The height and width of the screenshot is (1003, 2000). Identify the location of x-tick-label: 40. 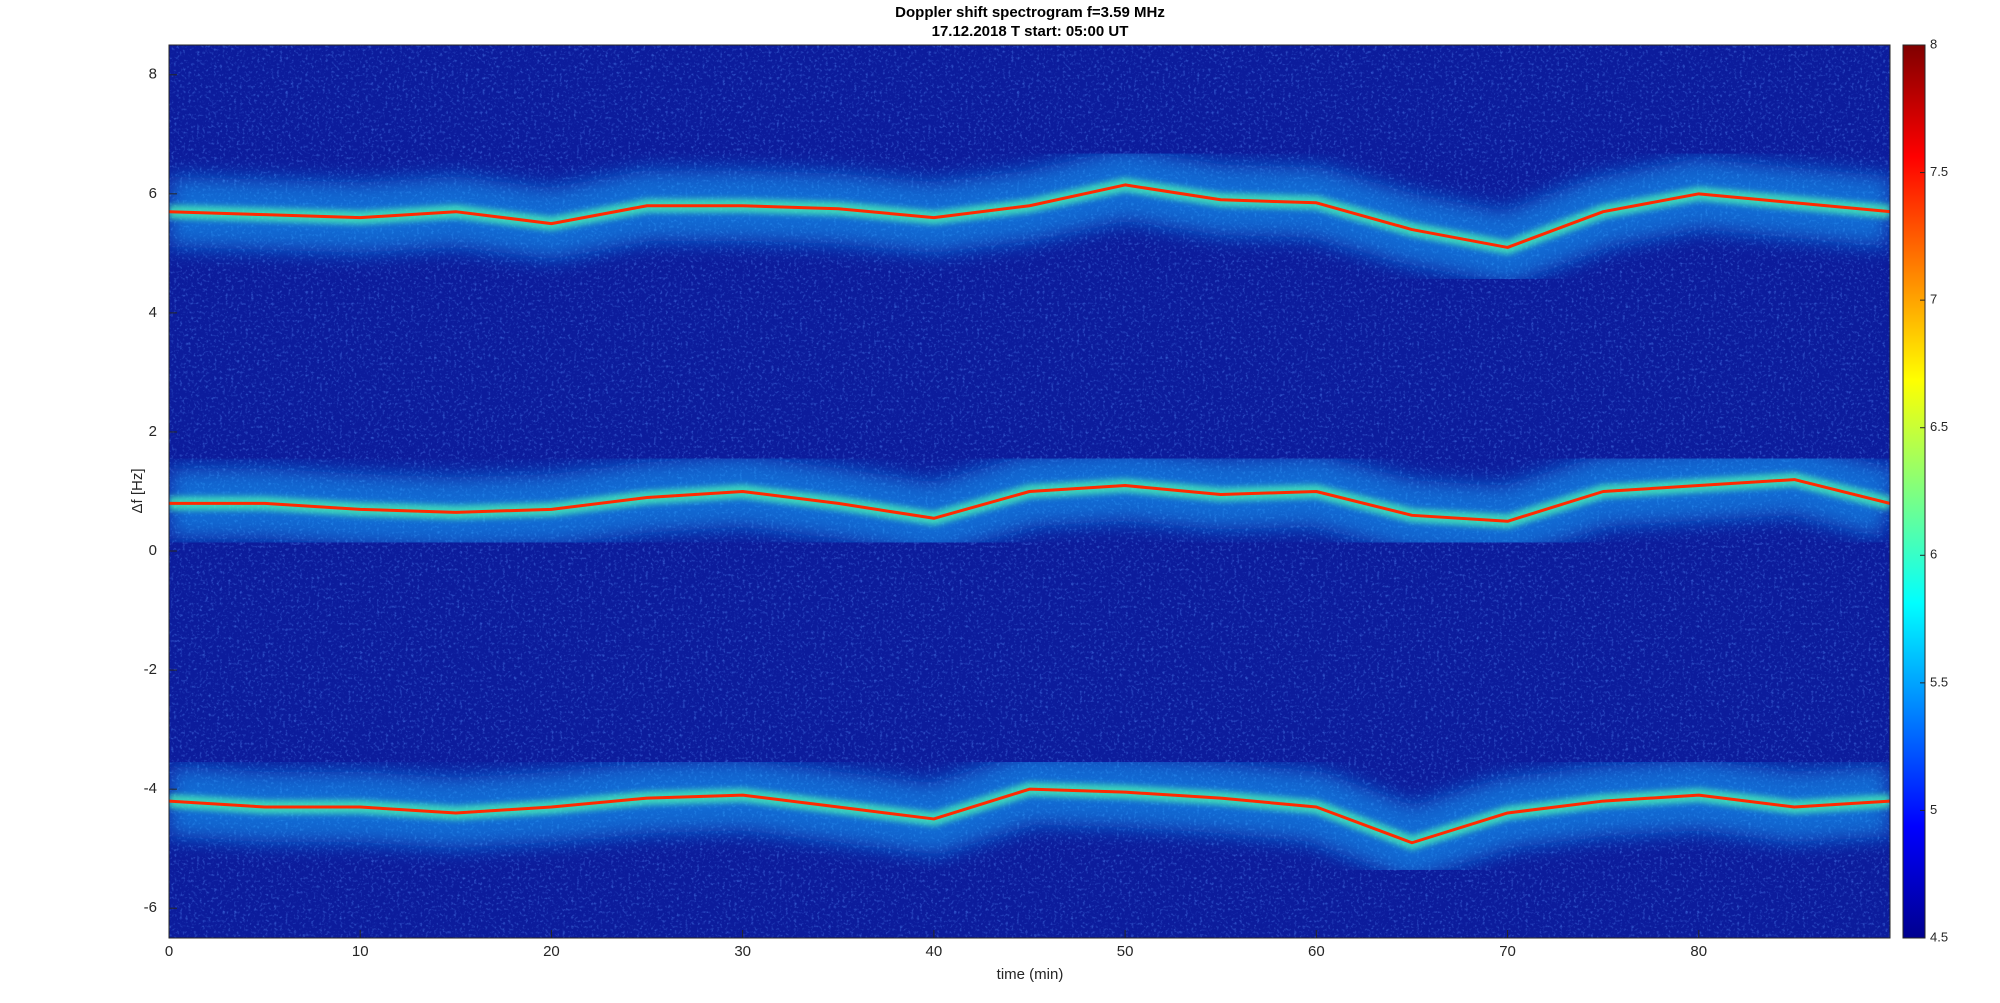
(934, 951).